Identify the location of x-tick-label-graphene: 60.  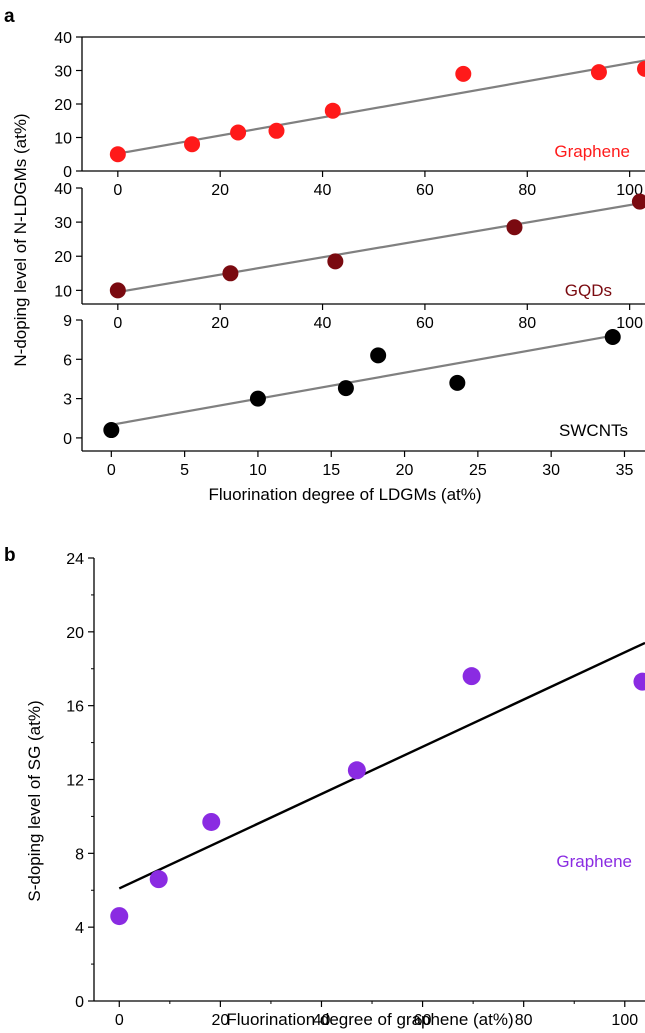
(425, 190).